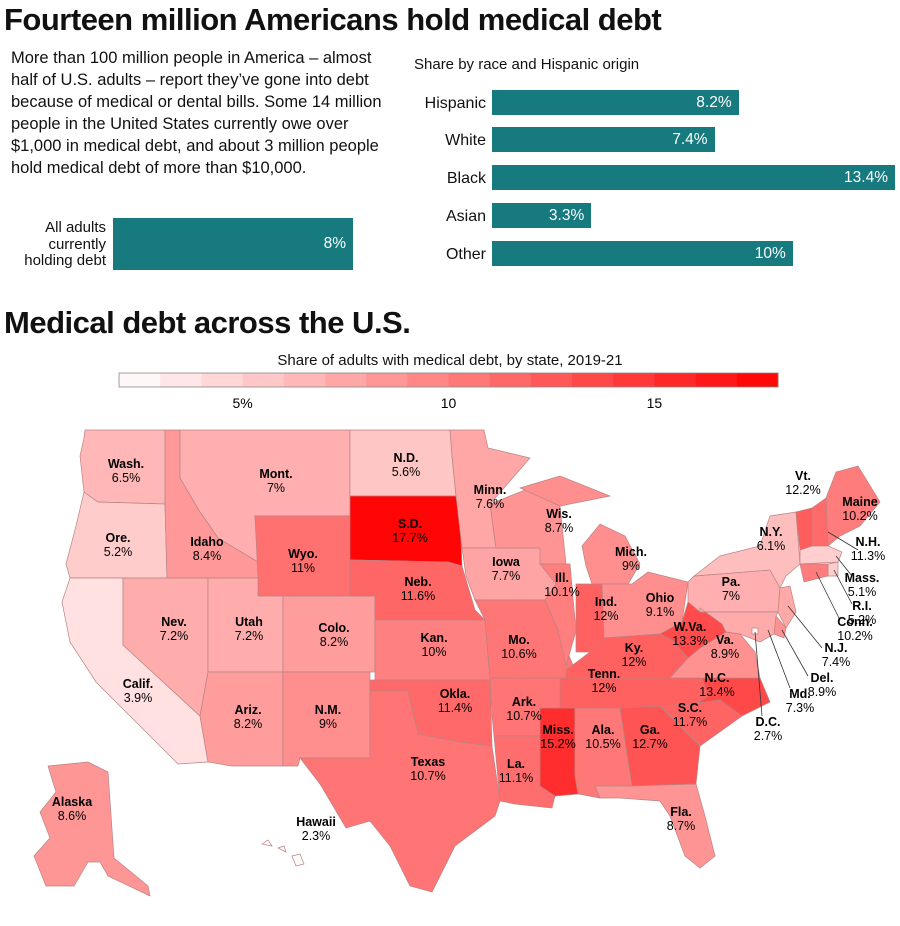  What do you see at coordinates (862, 578) in the screenshot?
I see `state-name-mass: Mass.` at bounding box center [862, 578].